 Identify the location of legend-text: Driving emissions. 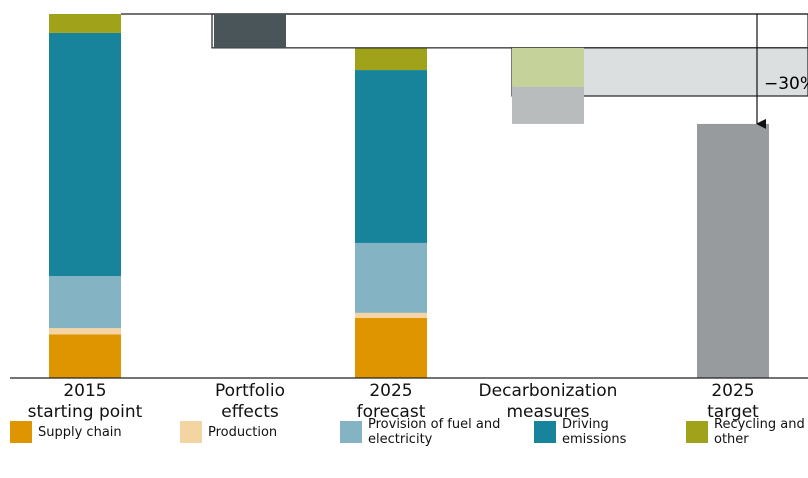
(594, 432).